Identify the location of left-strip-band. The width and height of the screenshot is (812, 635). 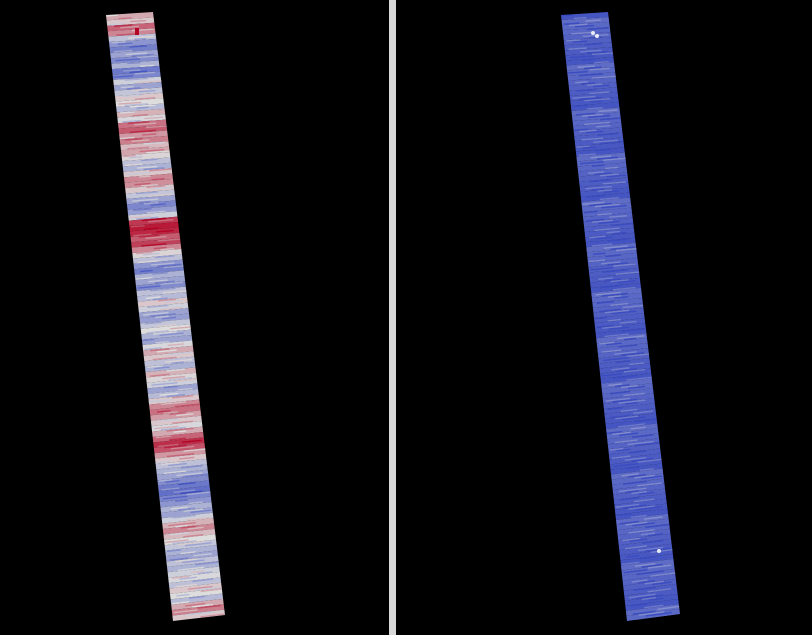
(146, 156).